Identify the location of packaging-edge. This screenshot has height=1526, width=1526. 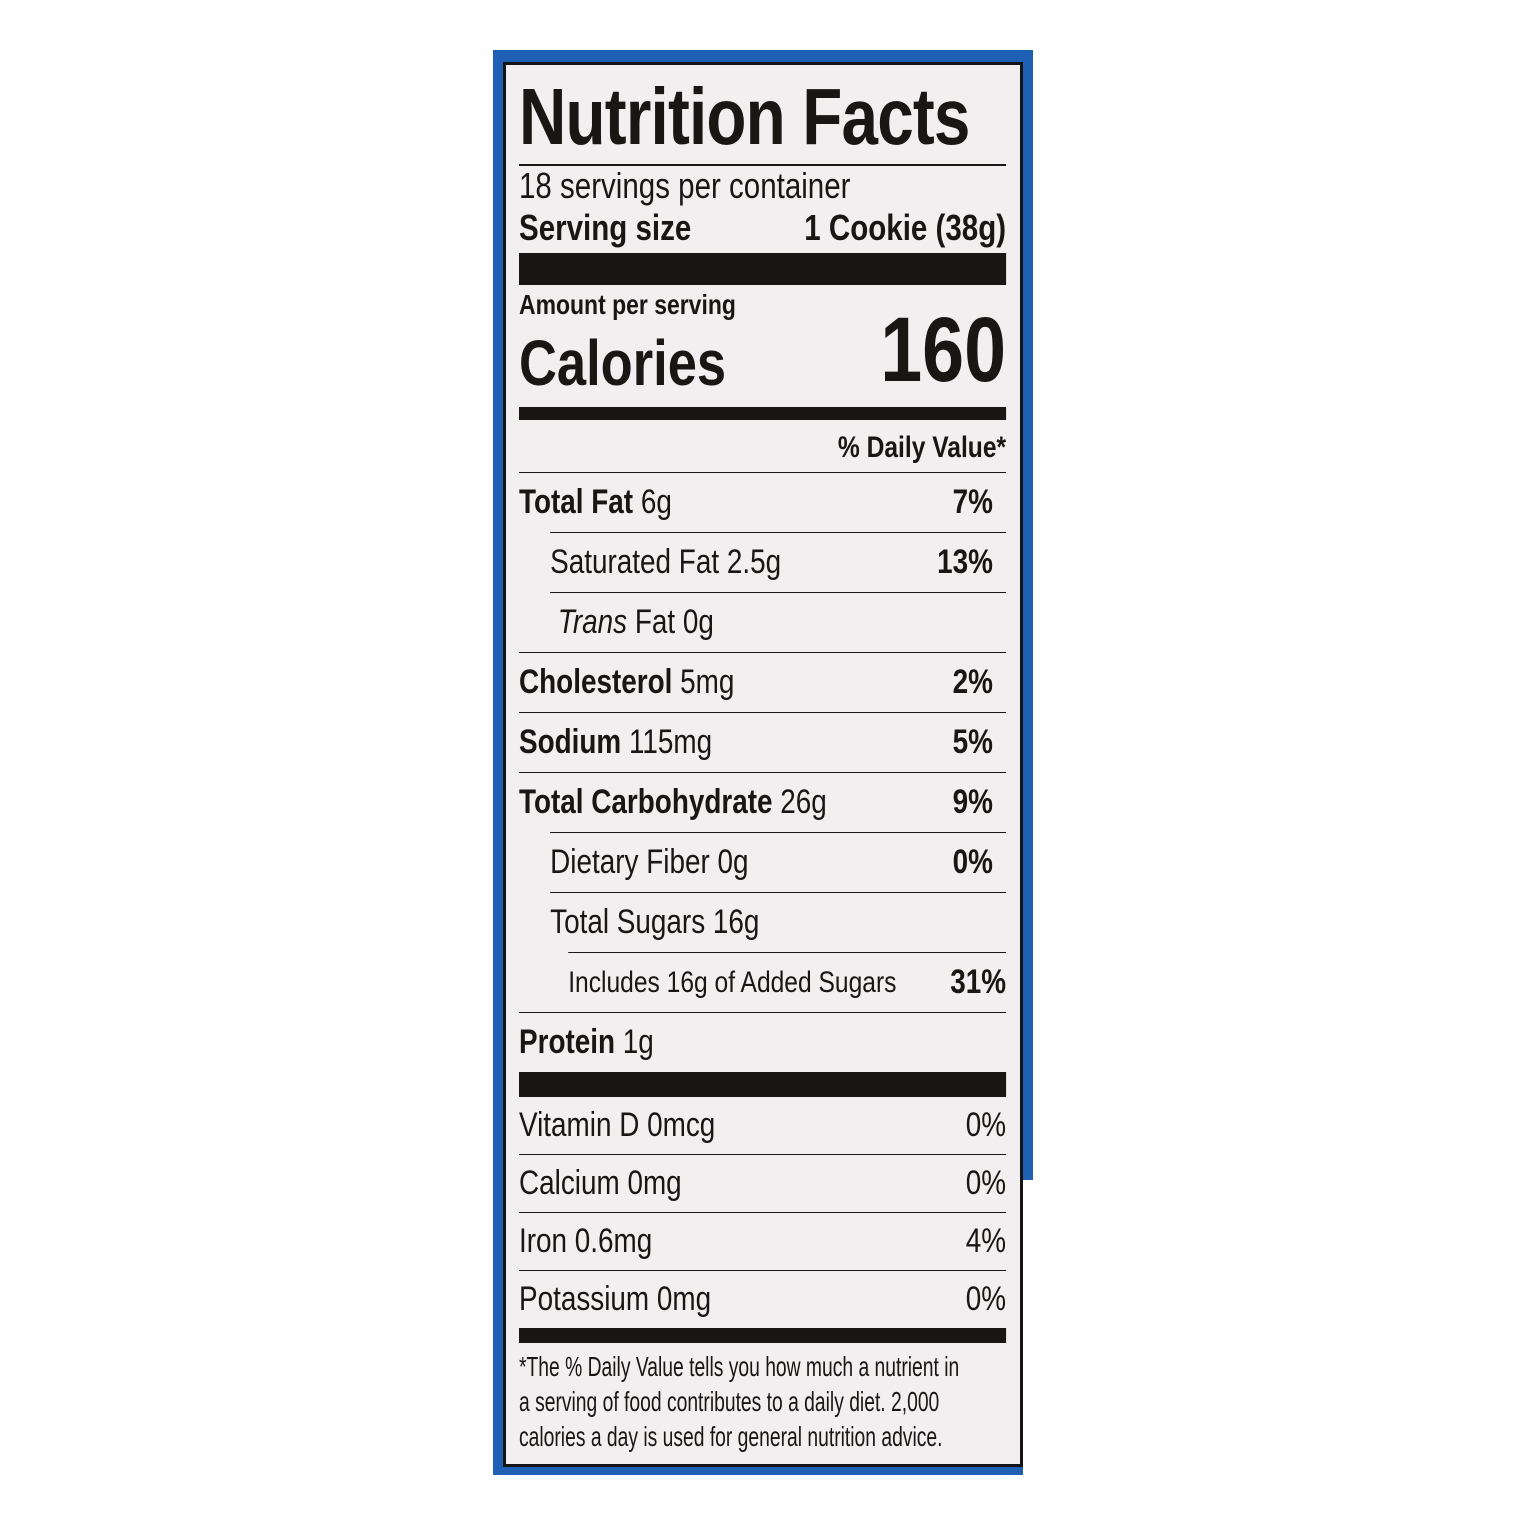
(1029, 1330).